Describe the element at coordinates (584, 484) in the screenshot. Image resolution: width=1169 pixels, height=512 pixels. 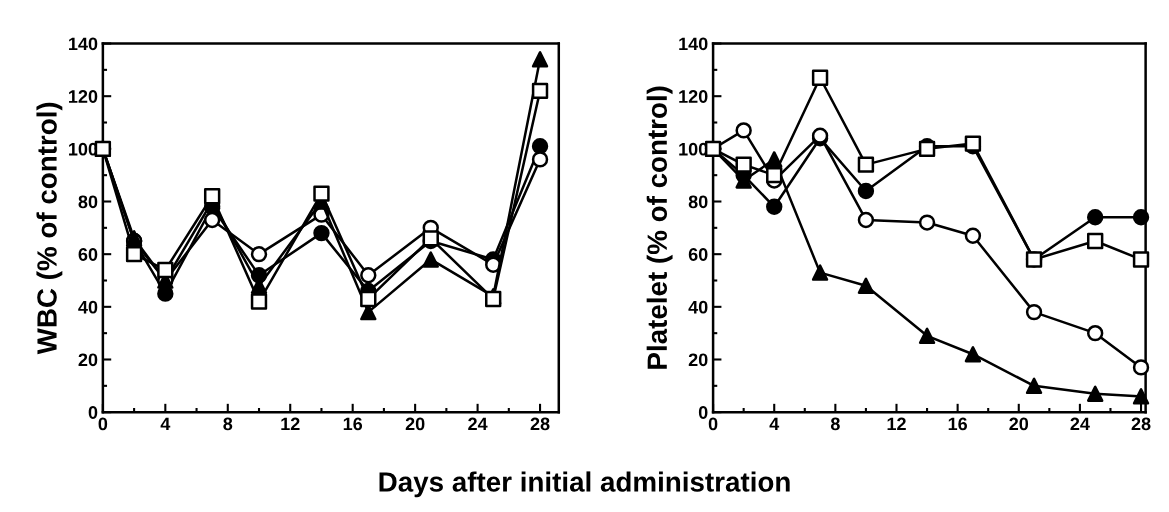
I see `x-axis-title: Days after initial administration` at that location.